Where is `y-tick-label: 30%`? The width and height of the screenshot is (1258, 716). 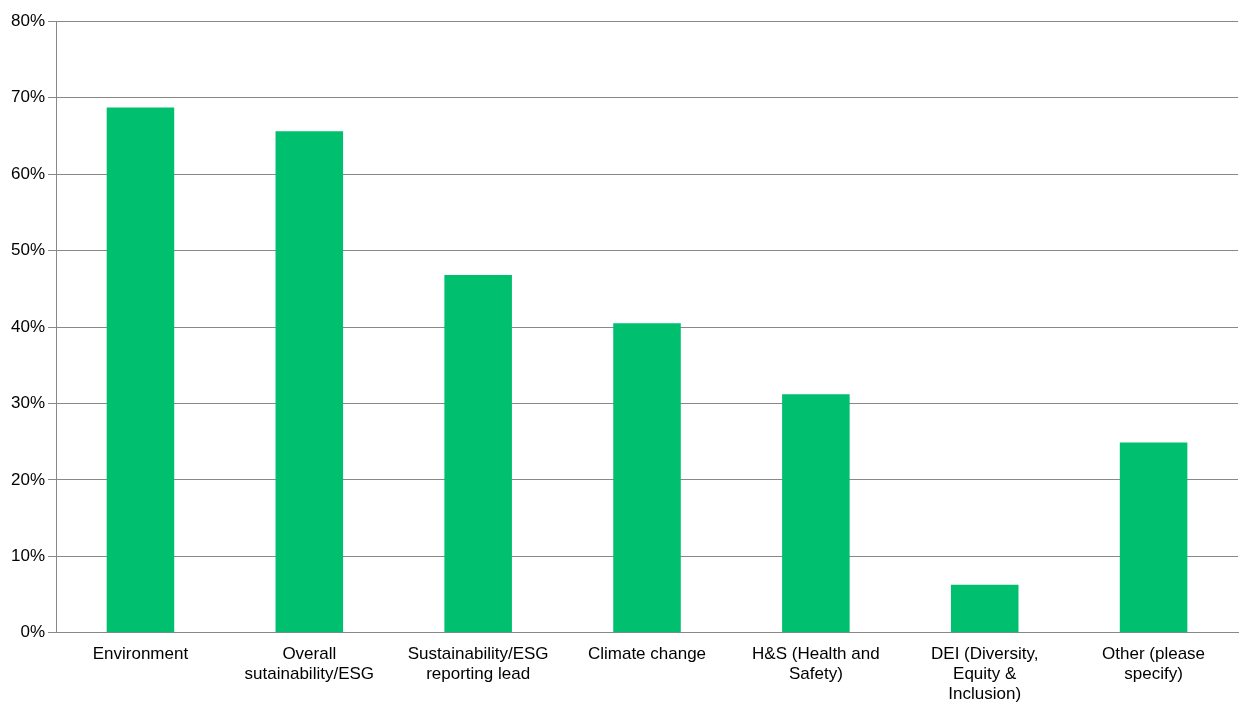
y-tick-label: 30% is located at coordinates (28, 403).